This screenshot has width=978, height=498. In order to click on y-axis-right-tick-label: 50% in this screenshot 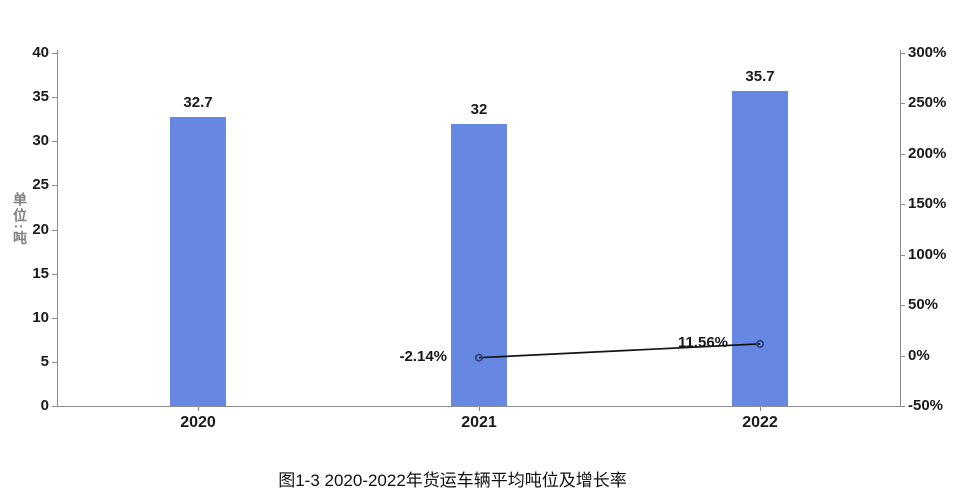, I will do `click(923, 305)`.